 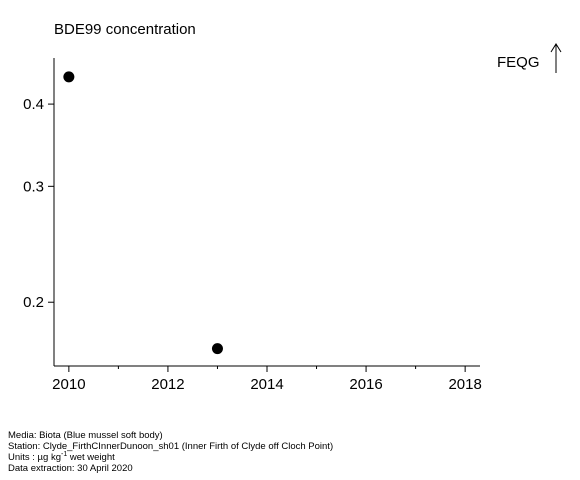 What do you see at coordinates (365, 384) in the screenshot?
I see `x-tick-label: 2016` at bounding box center [365, 384].